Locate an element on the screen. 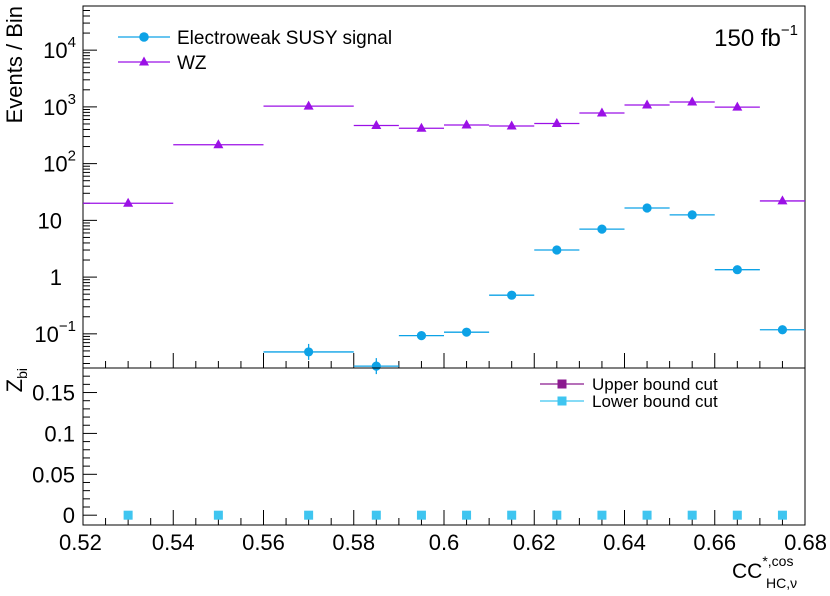  top-y-tick-label: 10 is located at coordinates (50, 220).